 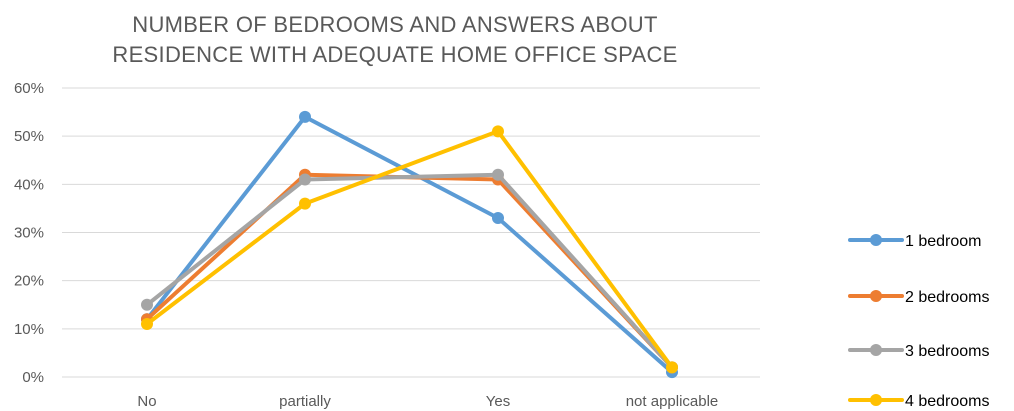 I want to click on x-tick-label: not applicable, so click(x=672, y=401).